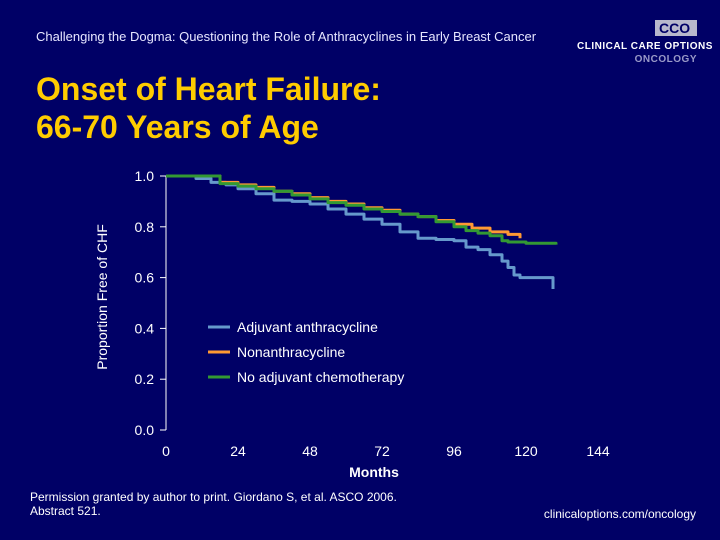 Image resolution: width=720 pixels, height=540 pixels. I want to click on y-tick-label: 1.0, so click(145, 176).